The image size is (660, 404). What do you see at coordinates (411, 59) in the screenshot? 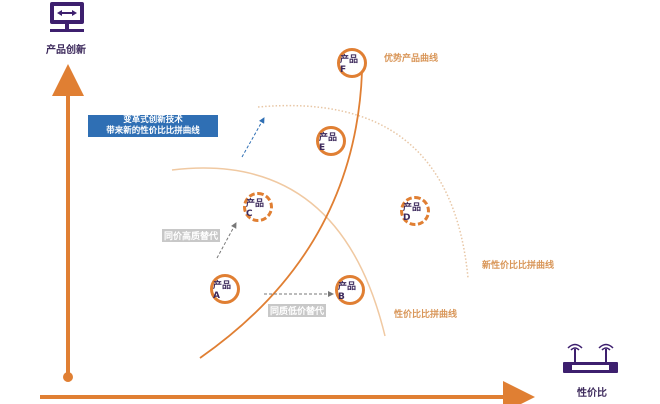
I see `advantage-curve-label: 优势产品曲线` at bounding box center [411, 59].